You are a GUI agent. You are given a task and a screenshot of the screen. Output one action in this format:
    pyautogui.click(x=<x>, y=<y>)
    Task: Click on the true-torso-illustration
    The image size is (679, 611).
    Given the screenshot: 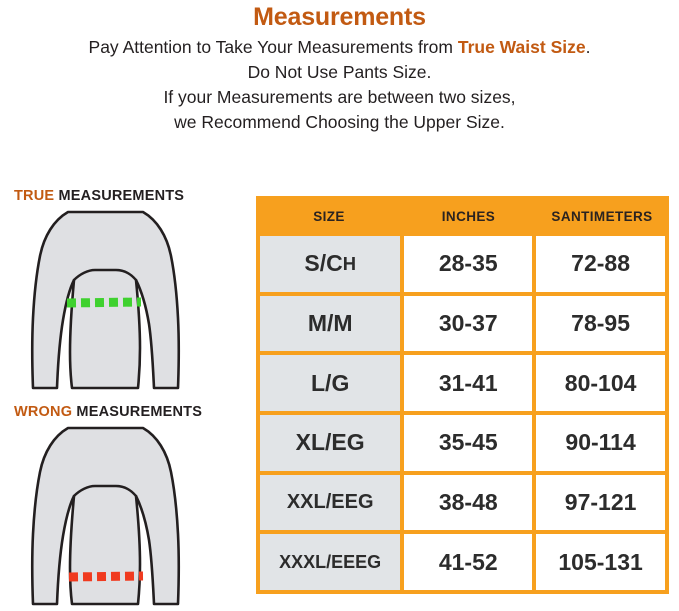 What is the action you would take?
    pyautogui.click(x=125, y=302)
    